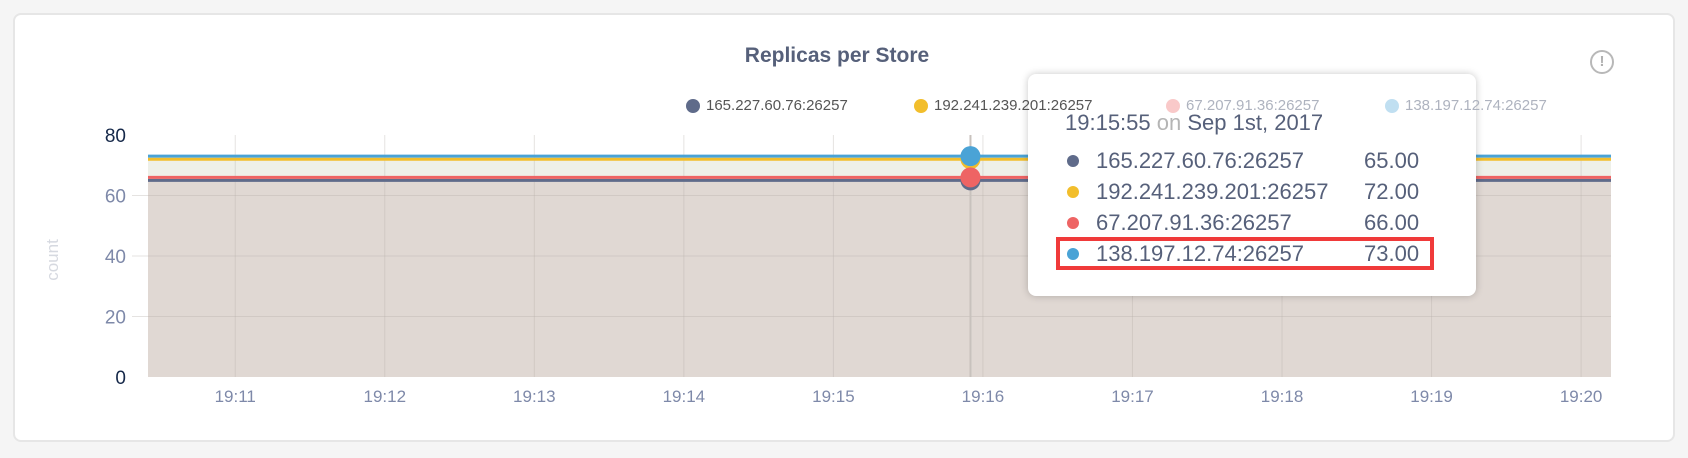  Describe the element at coordinates (1194, 222) in the screenshot. I see `tooltip-row-label: 67.207.91.36:26257` at that location.